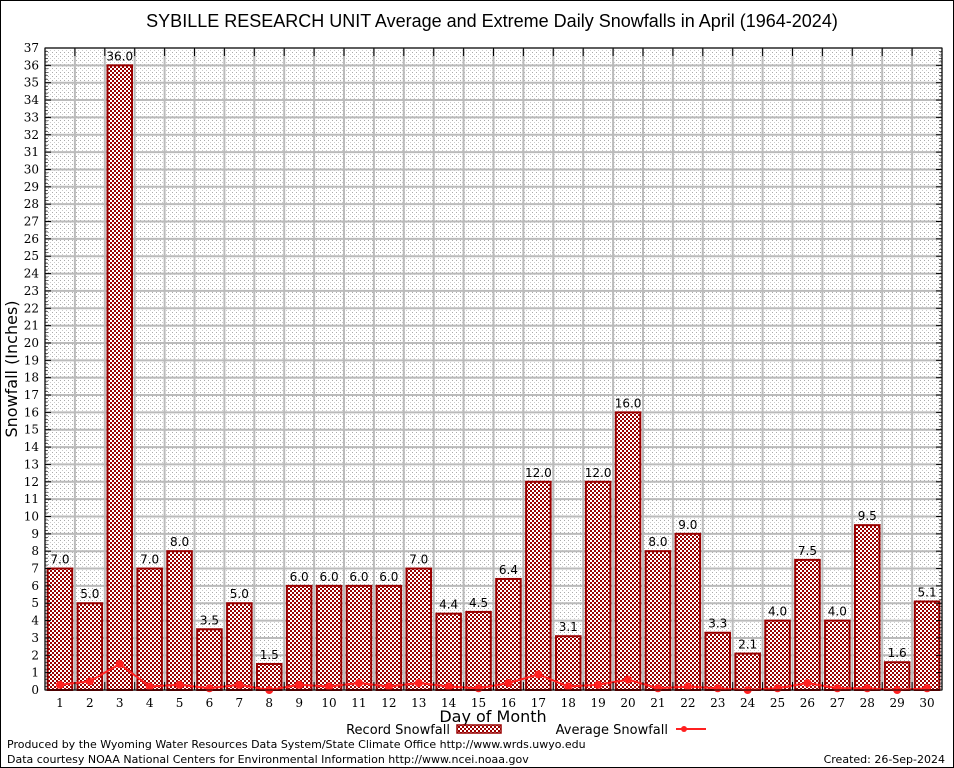 The width and height of the screenshot is (954, 768). I want to click on y-tick-label: 27, so click(31, 222).